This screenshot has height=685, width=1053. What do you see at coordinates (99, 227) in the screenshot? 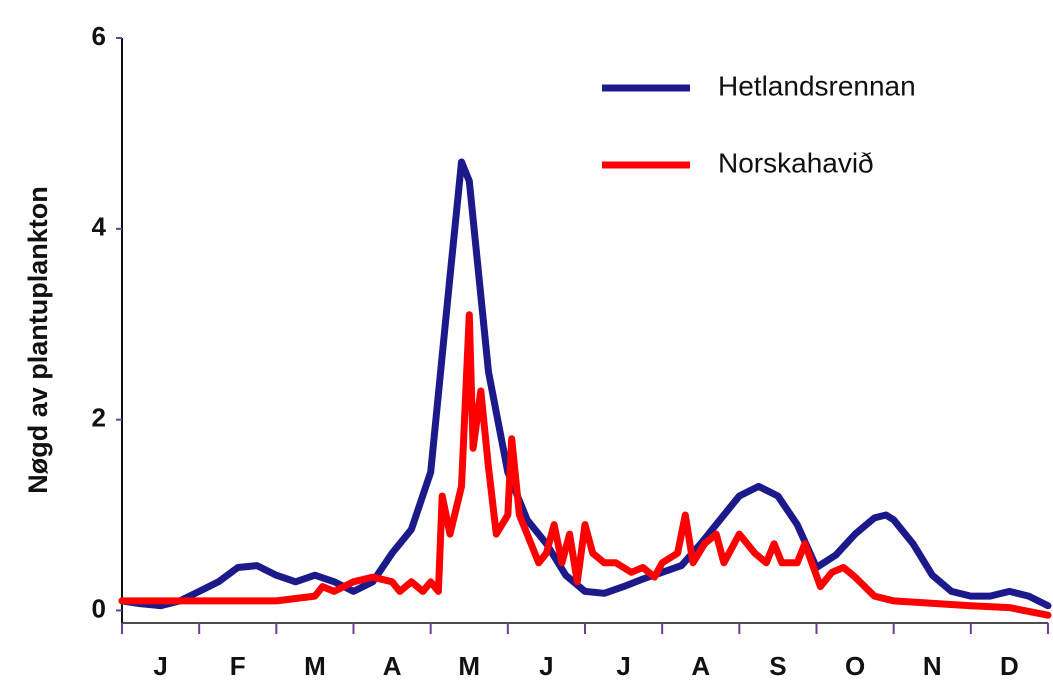
I see `y-tick-label: 4` at bounding box center [99, 227].